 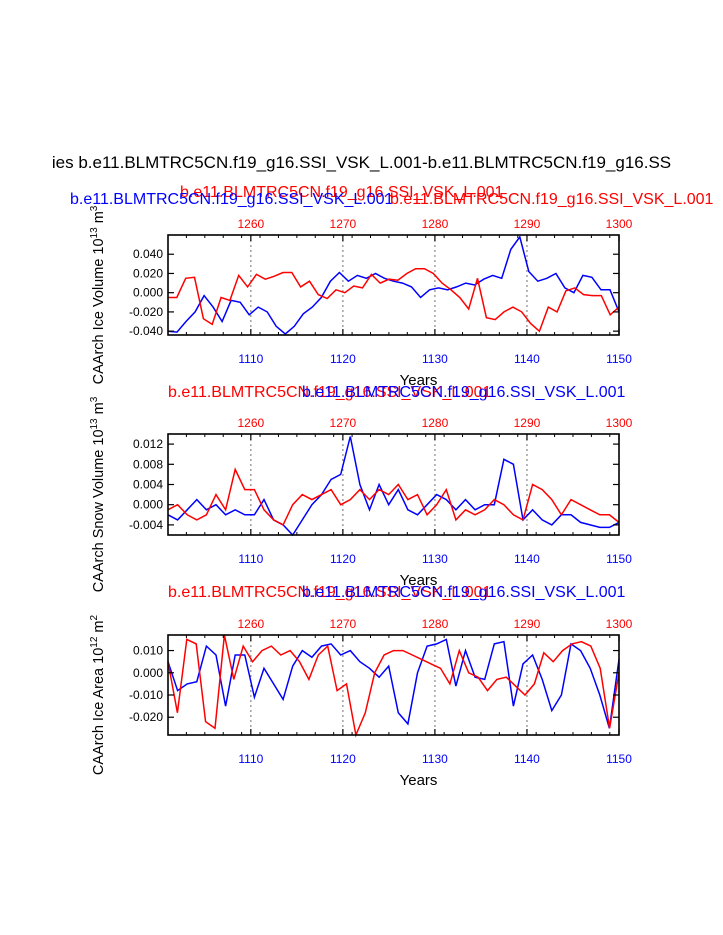 What do you see at coordinates (148, 254) in the screenshot?
I see `y-tick-label: 0.040` at bounding box center [148, 254].